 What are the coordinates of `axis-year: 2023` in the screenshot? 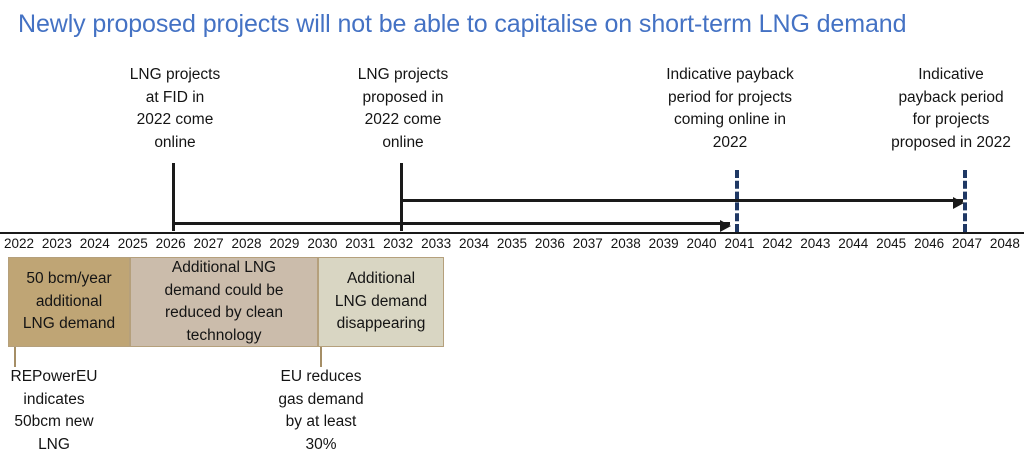 It's located at (56, 243).